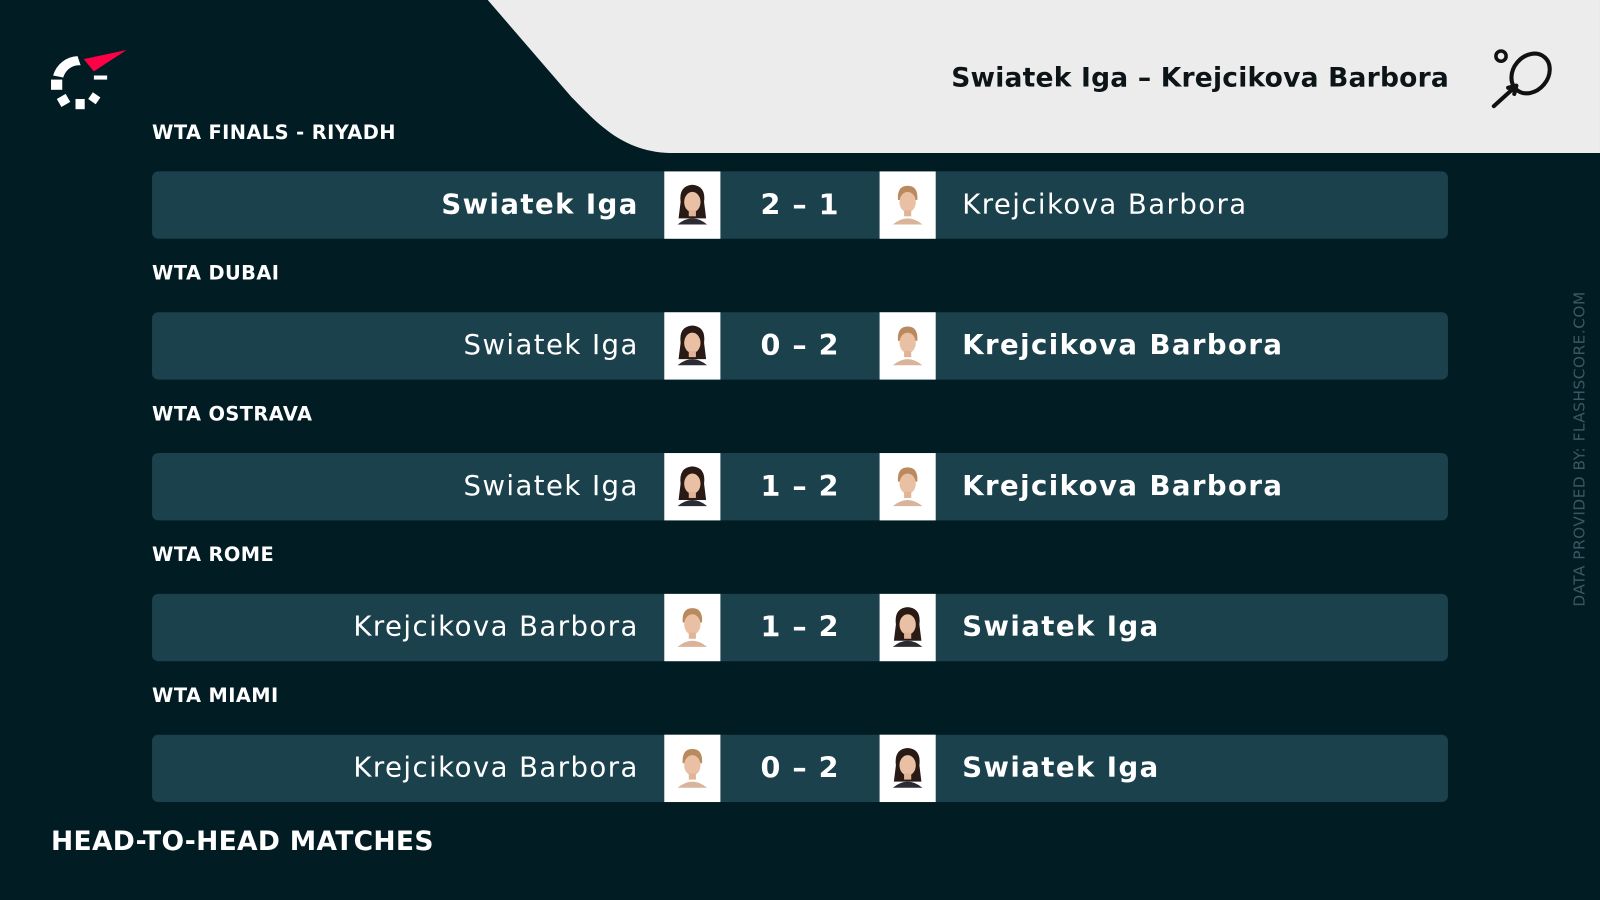 The width and height of the screenshot is (1600, 900). Describe the element at coordinates (215, 696) in the screenshot. I see `tournament-label: WTA MIAMI` at that location.